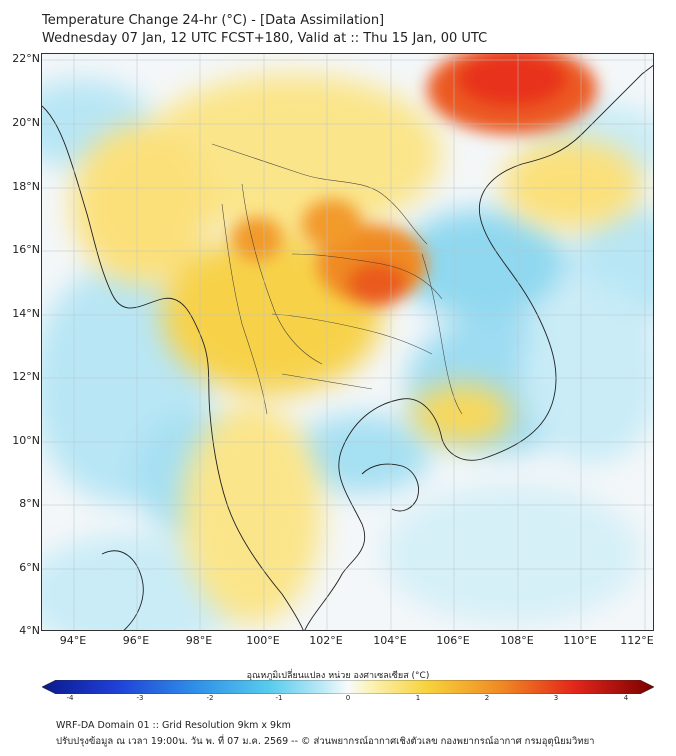 The image size is (676, 756). I want to click on lon-label-110: 110°E, so click(580, 640).